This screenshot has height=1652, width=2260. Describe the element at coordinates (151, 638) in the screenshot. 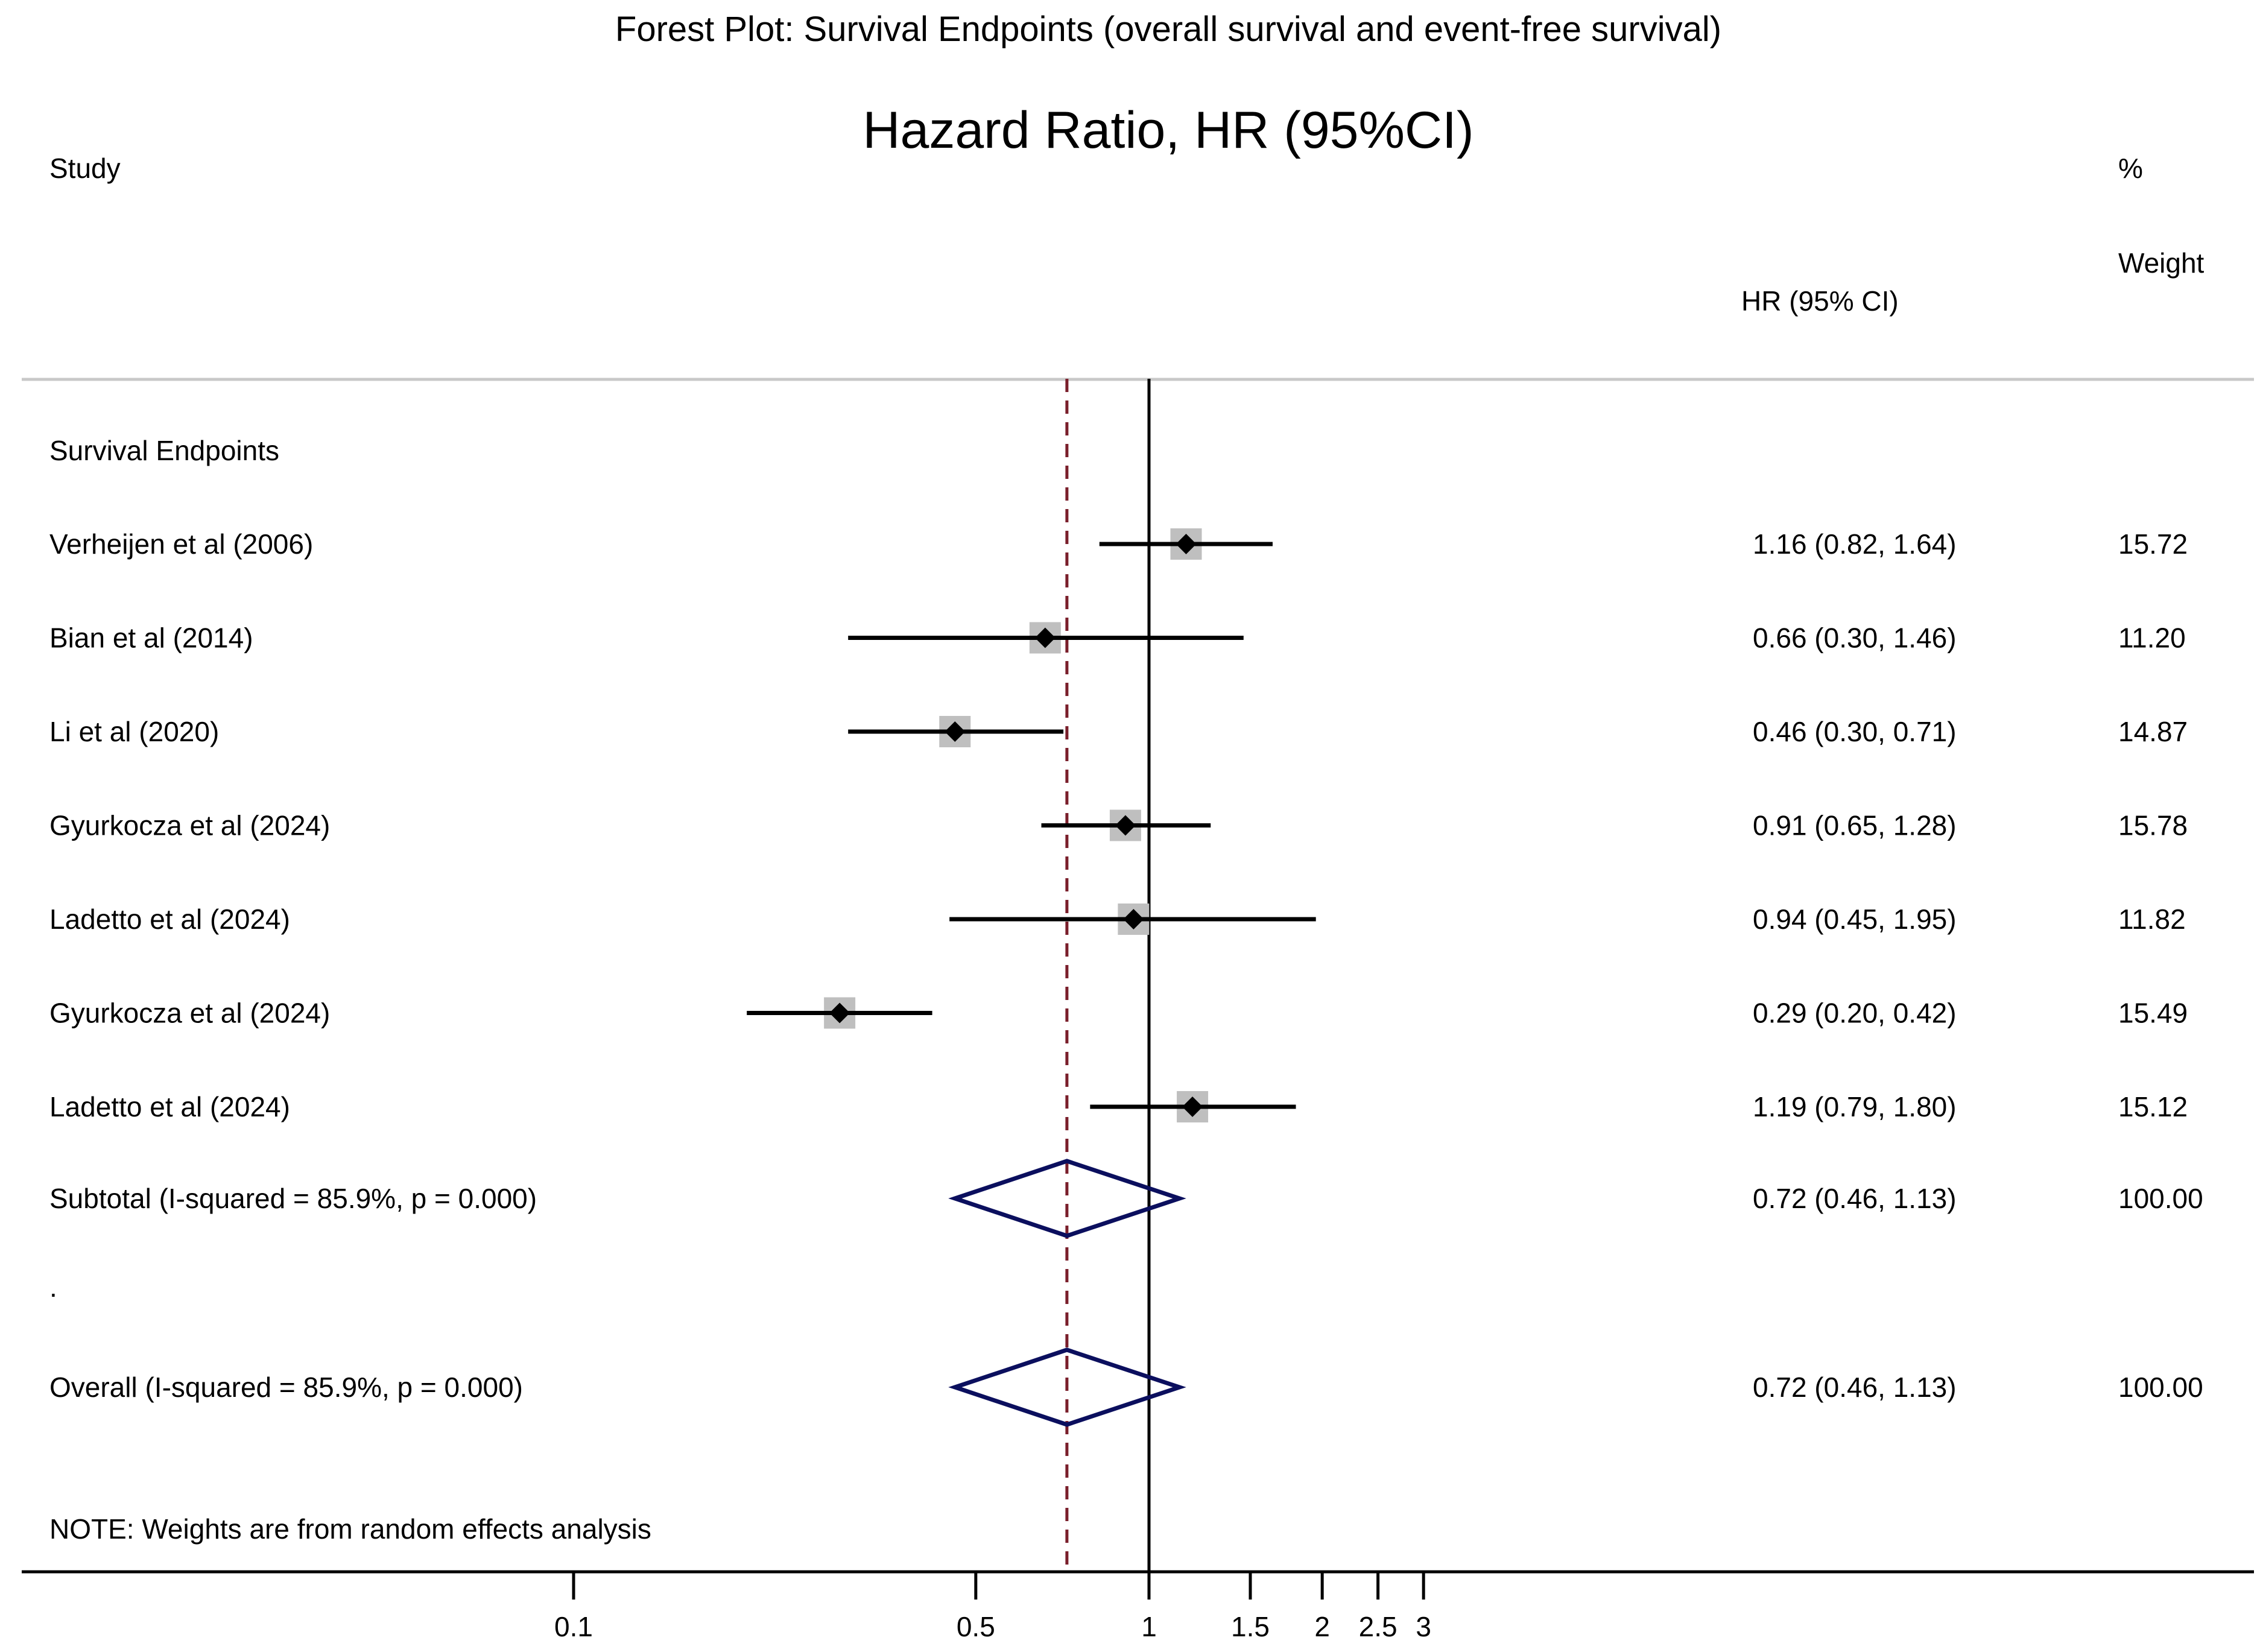

I see `study-label: Bian et al (2014)` at that location.